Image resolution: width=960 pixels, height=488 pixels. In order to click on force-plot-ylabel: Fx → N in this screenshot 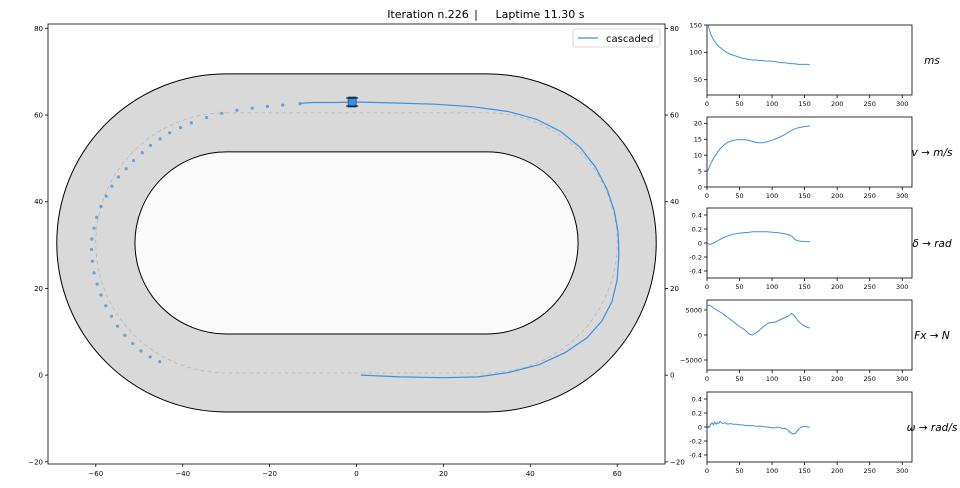, I will do `click(932, 336)`.